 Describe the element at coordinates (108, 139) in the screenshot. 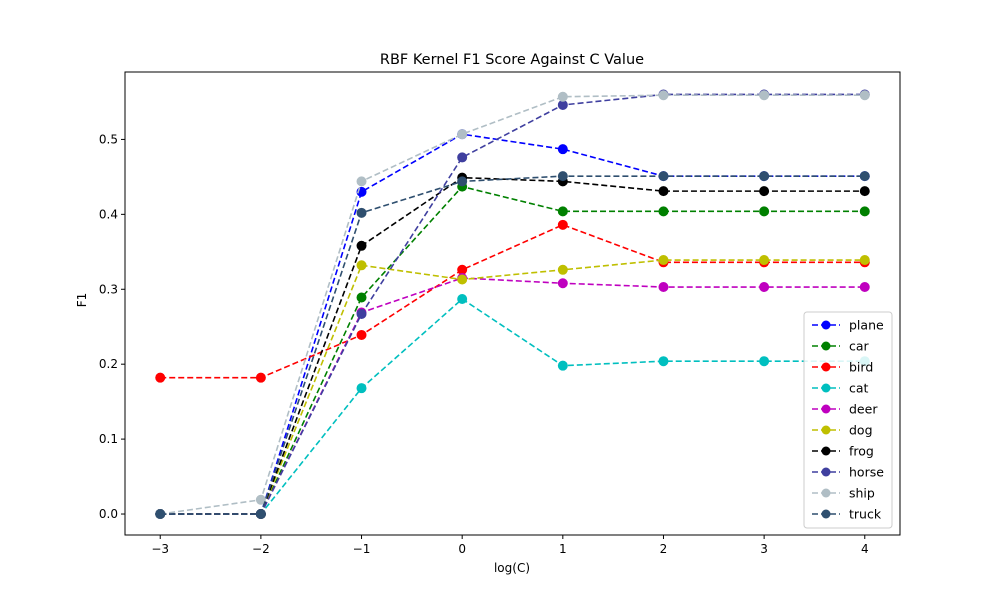

I see `y-tick-label: 0.5` at that location.